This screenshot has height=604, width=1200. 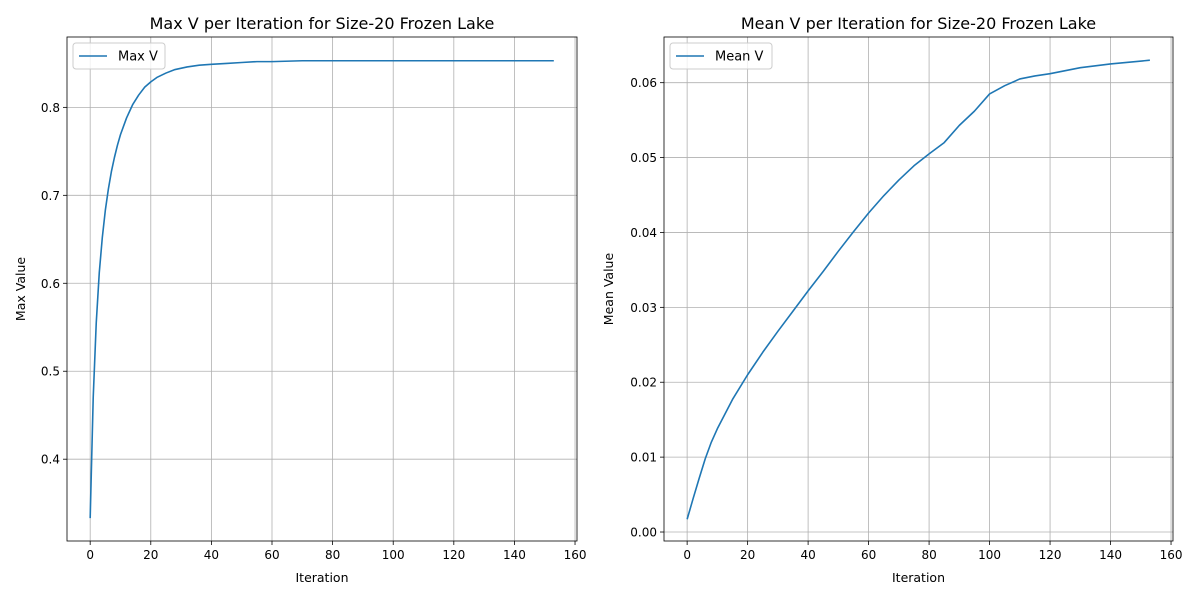 I want to click on y-tick-label: 0.5, so click(x=50, y=372).